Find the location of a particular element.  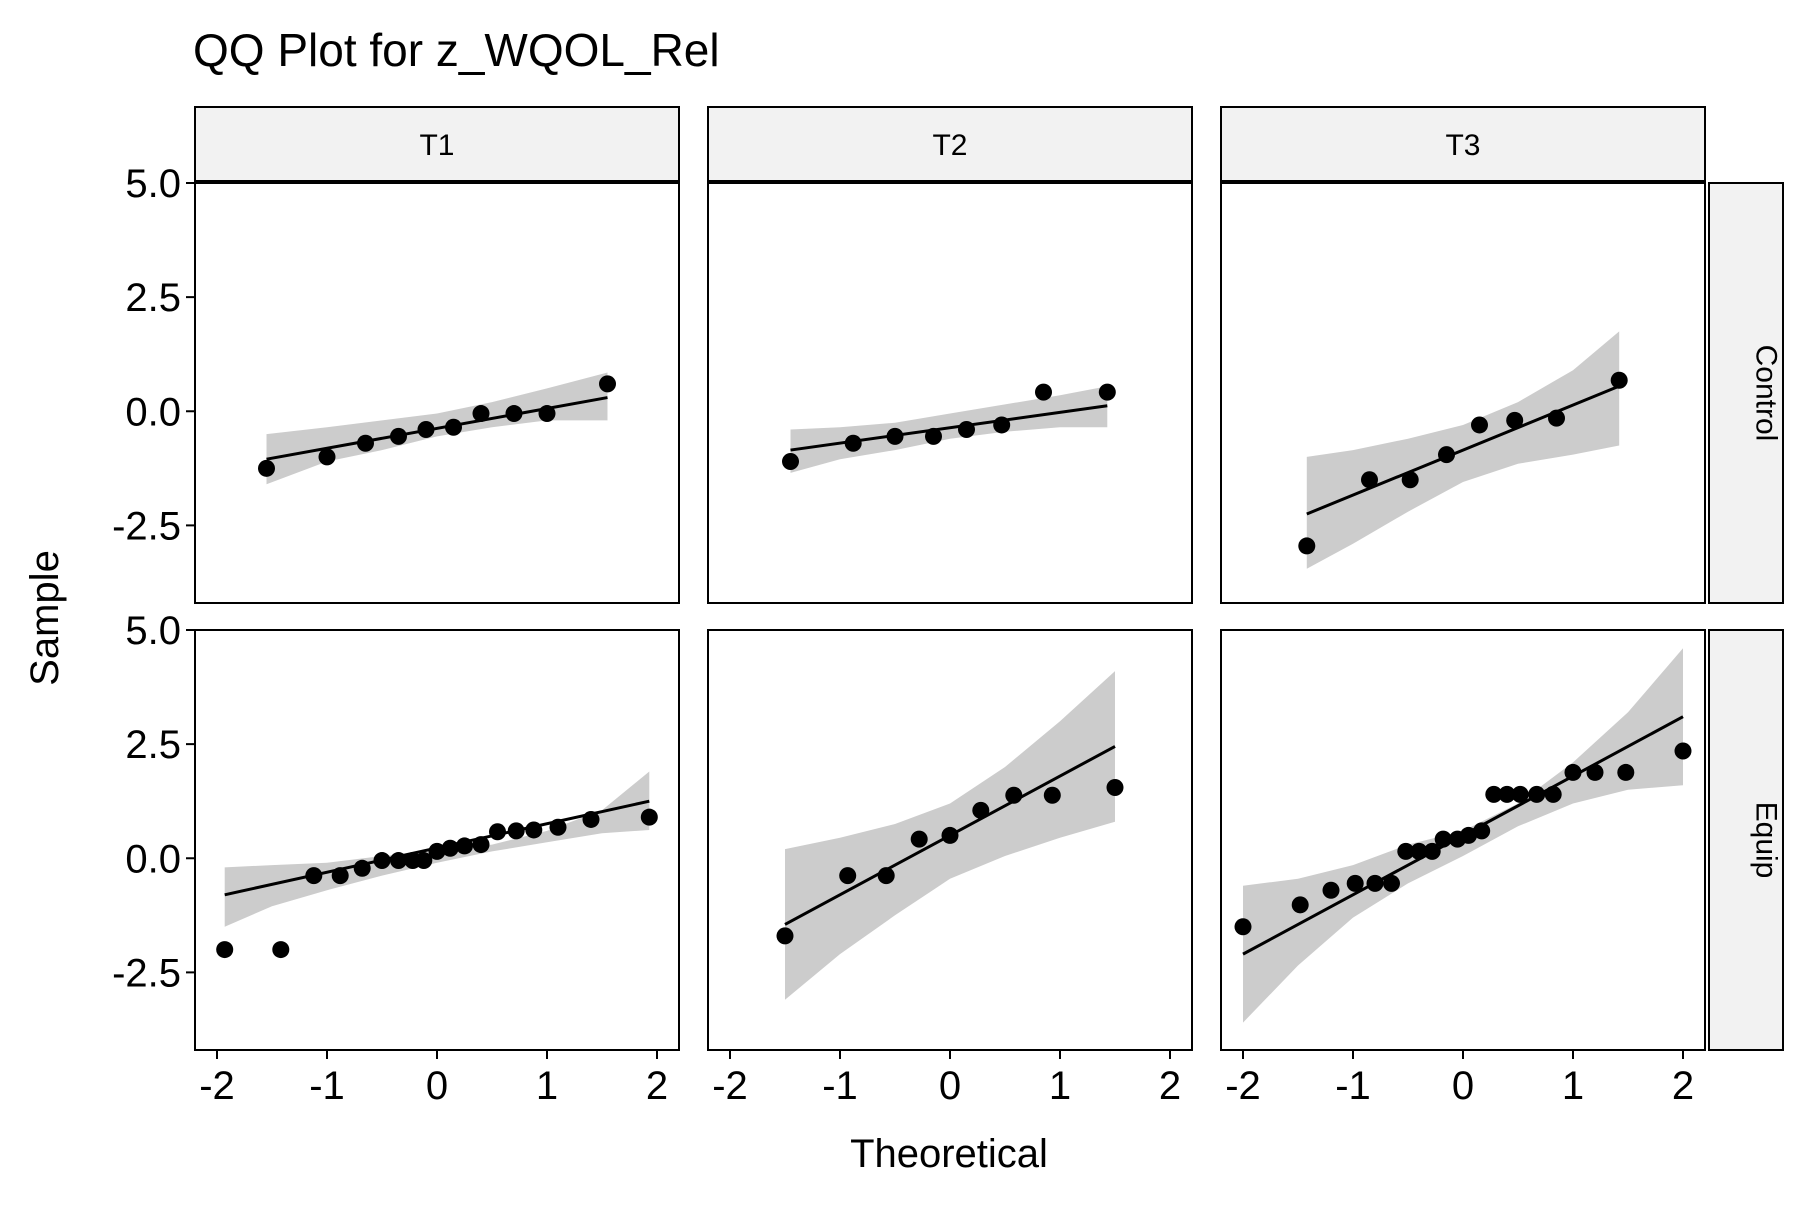

facet-strip-label: Equip is located at coordinates (1766, 840).